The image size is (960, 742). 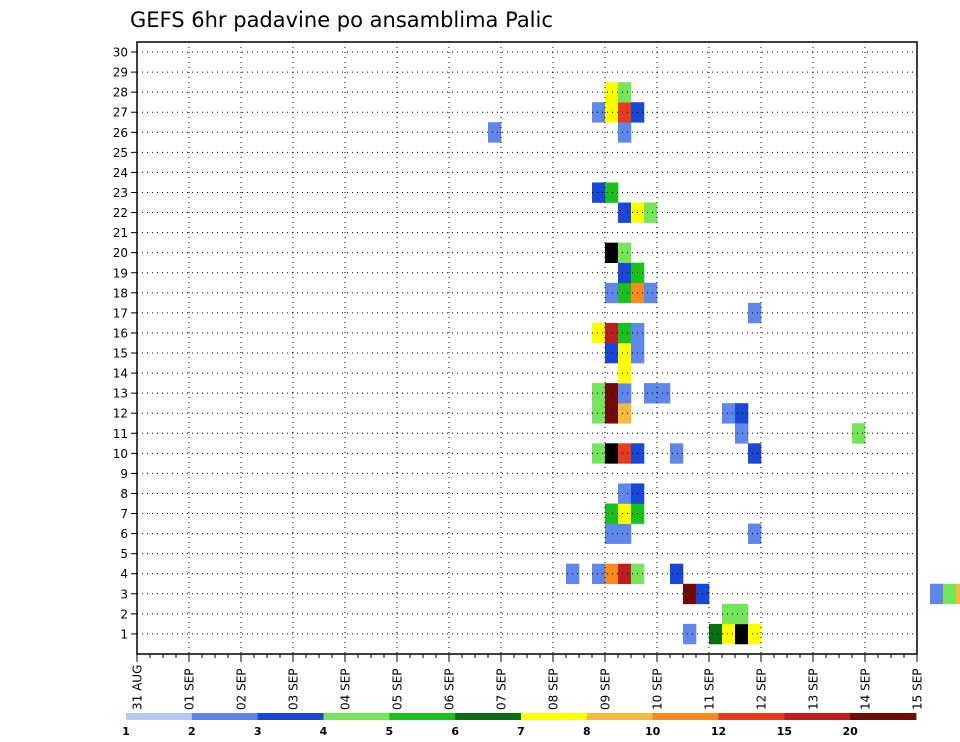 I want to click on colorbar-label: 6, so click(x=455, y=731).